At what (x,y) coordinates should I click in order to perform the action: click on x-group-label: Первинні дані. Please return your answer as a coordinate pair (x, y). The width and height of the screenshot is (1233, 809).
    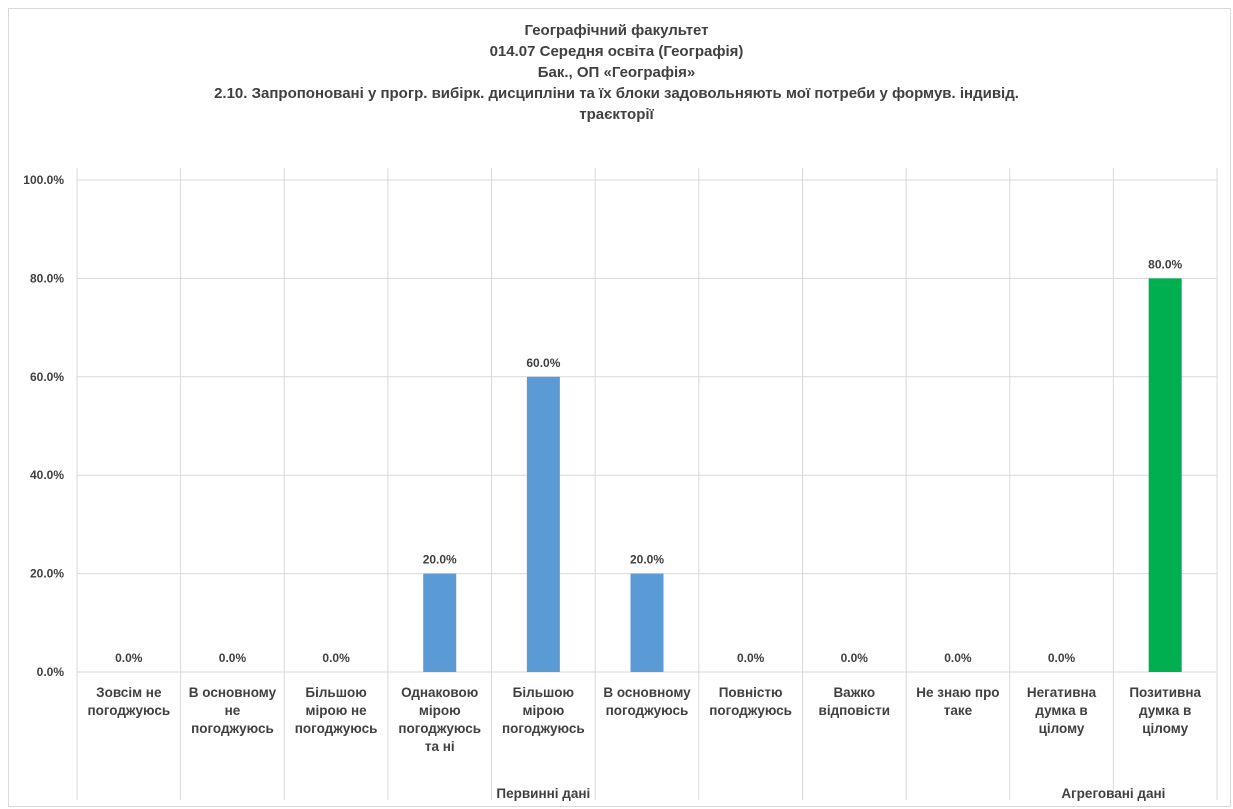
    Looking at the image, I should click on (543, 793).